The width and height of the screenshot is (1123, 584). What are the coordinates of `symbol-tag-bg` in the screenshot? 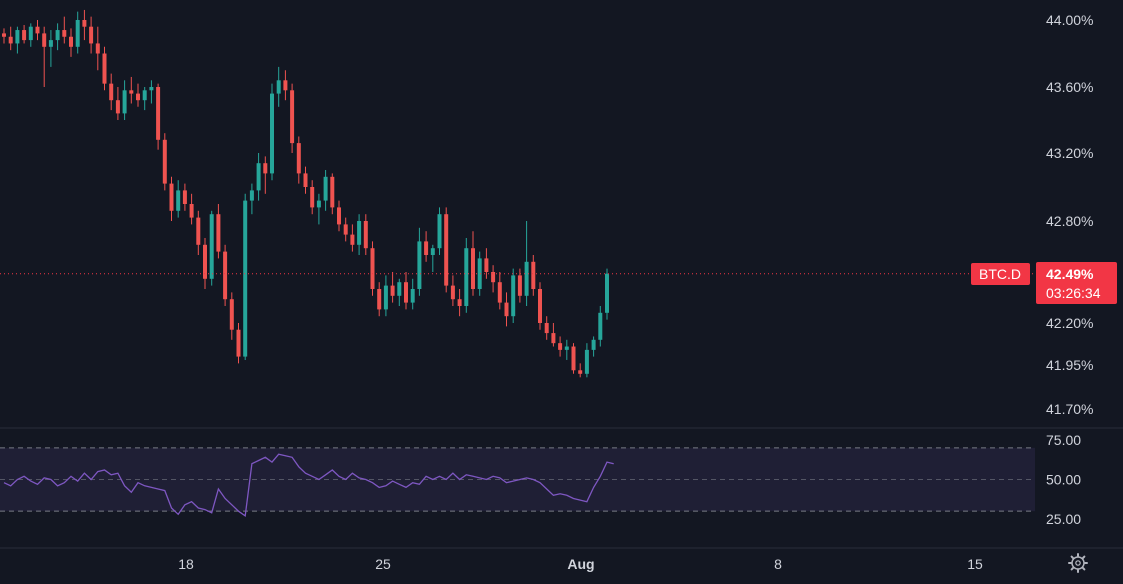 It's located at (1000, 274).